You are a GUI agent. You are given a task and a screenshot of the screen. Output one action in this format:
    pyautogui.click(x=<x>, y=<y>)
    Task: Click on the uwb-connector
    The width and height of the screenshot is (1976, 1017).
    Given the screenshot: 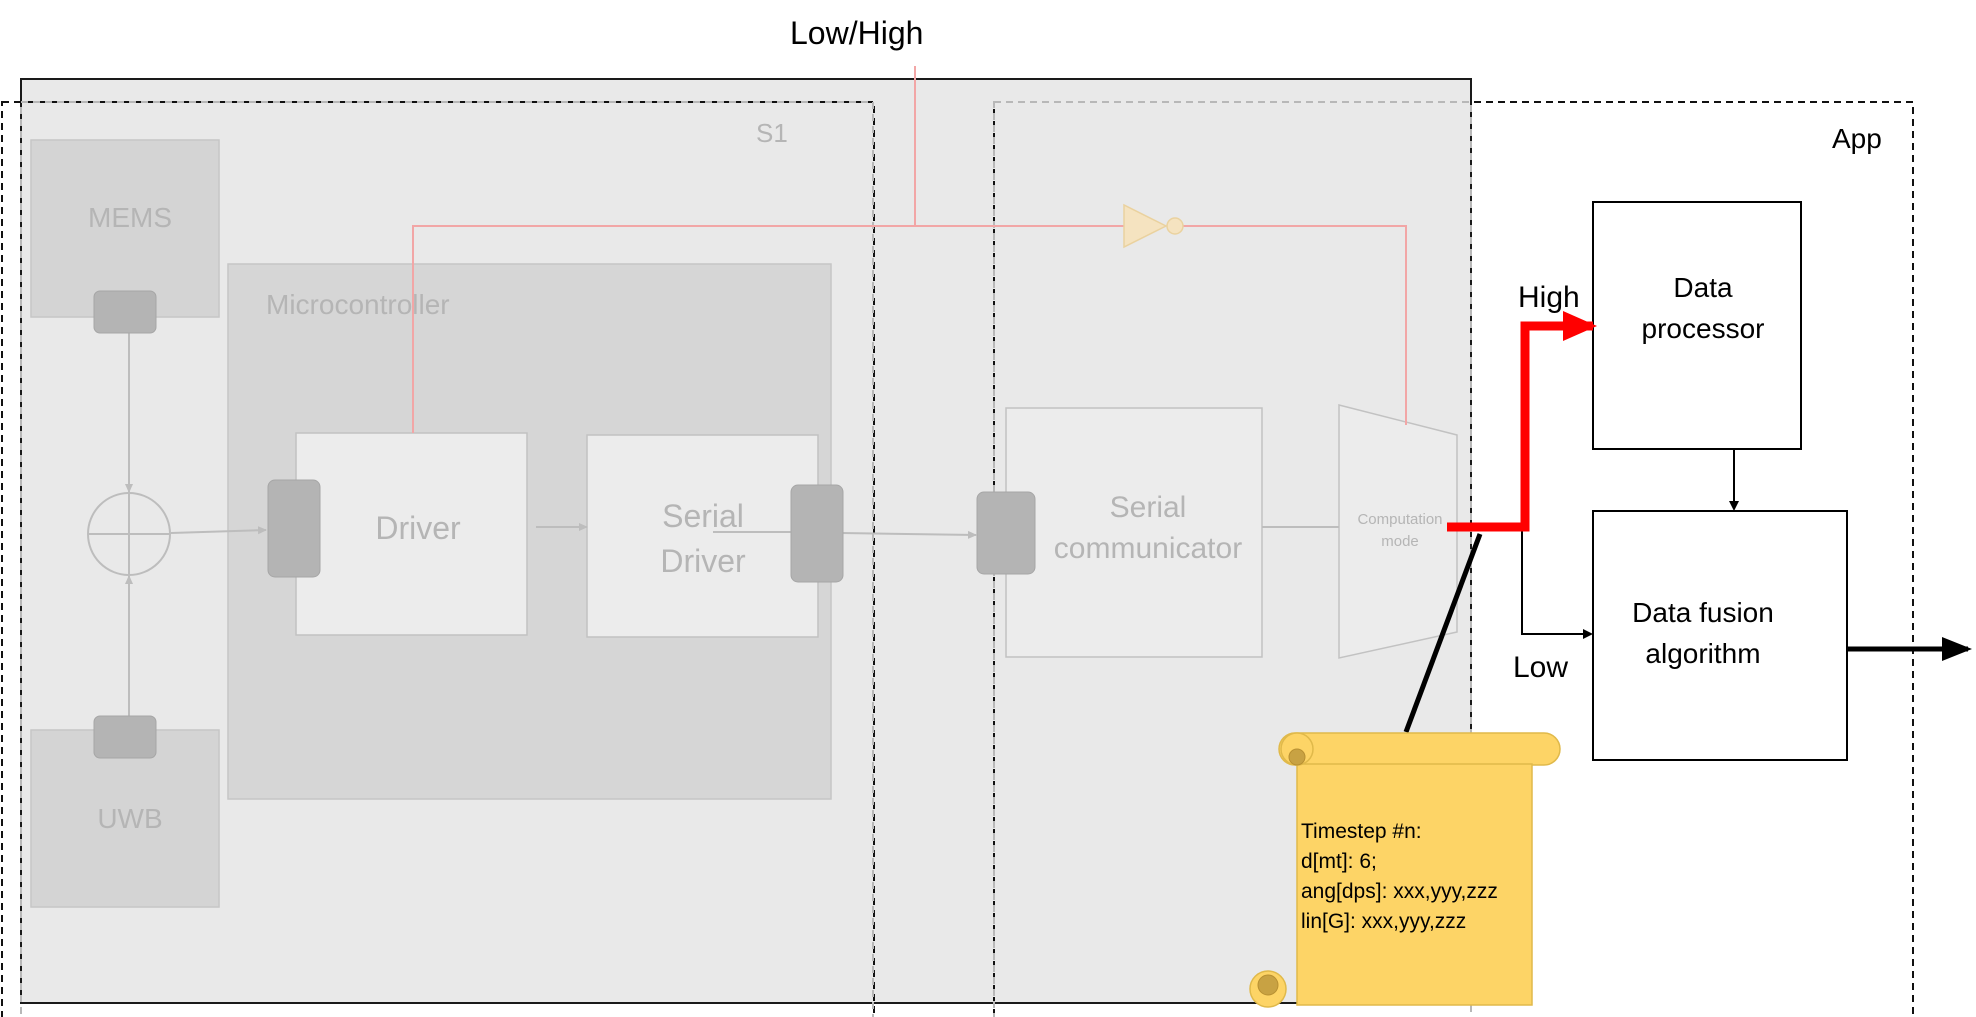 What is the action you would take?
    pyautogui.click(x=125, y=737)
    